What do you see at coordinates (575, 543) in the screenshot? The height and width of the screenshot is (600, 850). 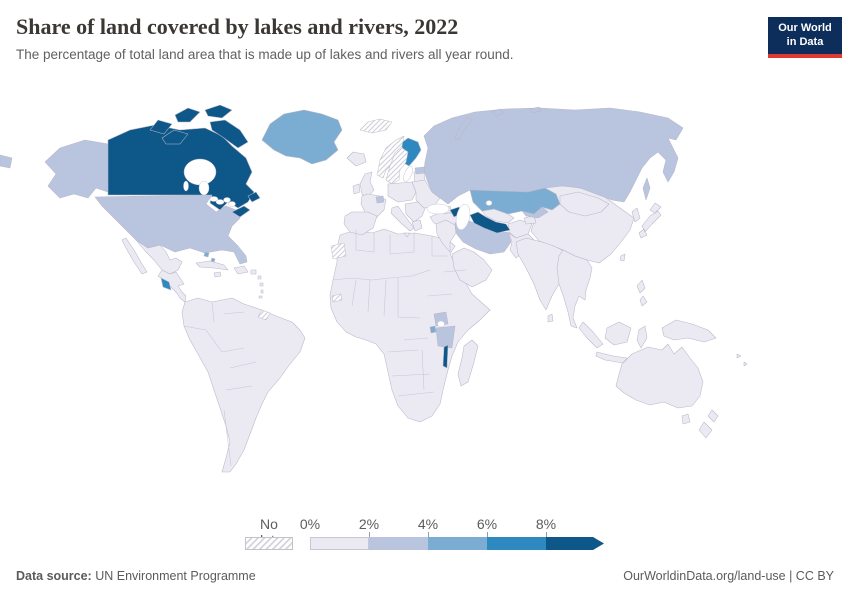 I see `legend-band-8-plus` at bounding box center [575, 543].